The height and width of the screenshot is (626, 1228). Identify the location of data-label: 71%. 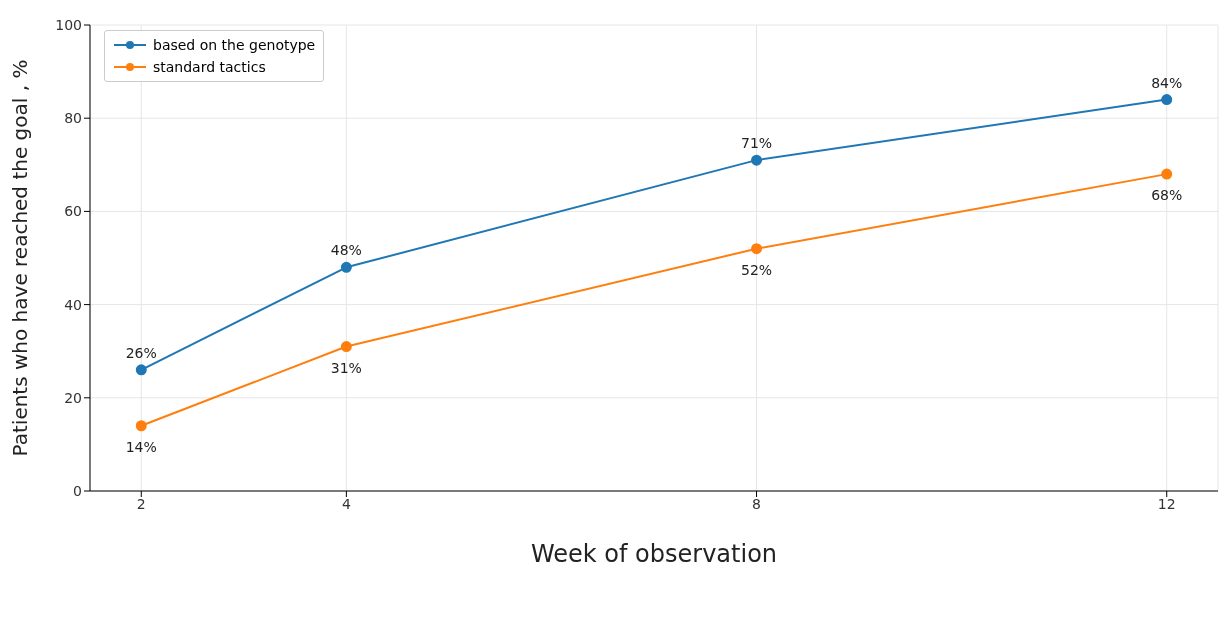
(756, 143).